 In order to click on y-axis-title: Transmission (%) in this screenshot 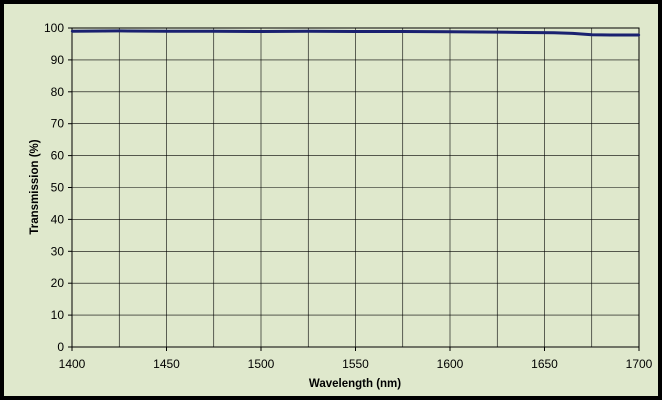, I will do `click(35, 186)`.